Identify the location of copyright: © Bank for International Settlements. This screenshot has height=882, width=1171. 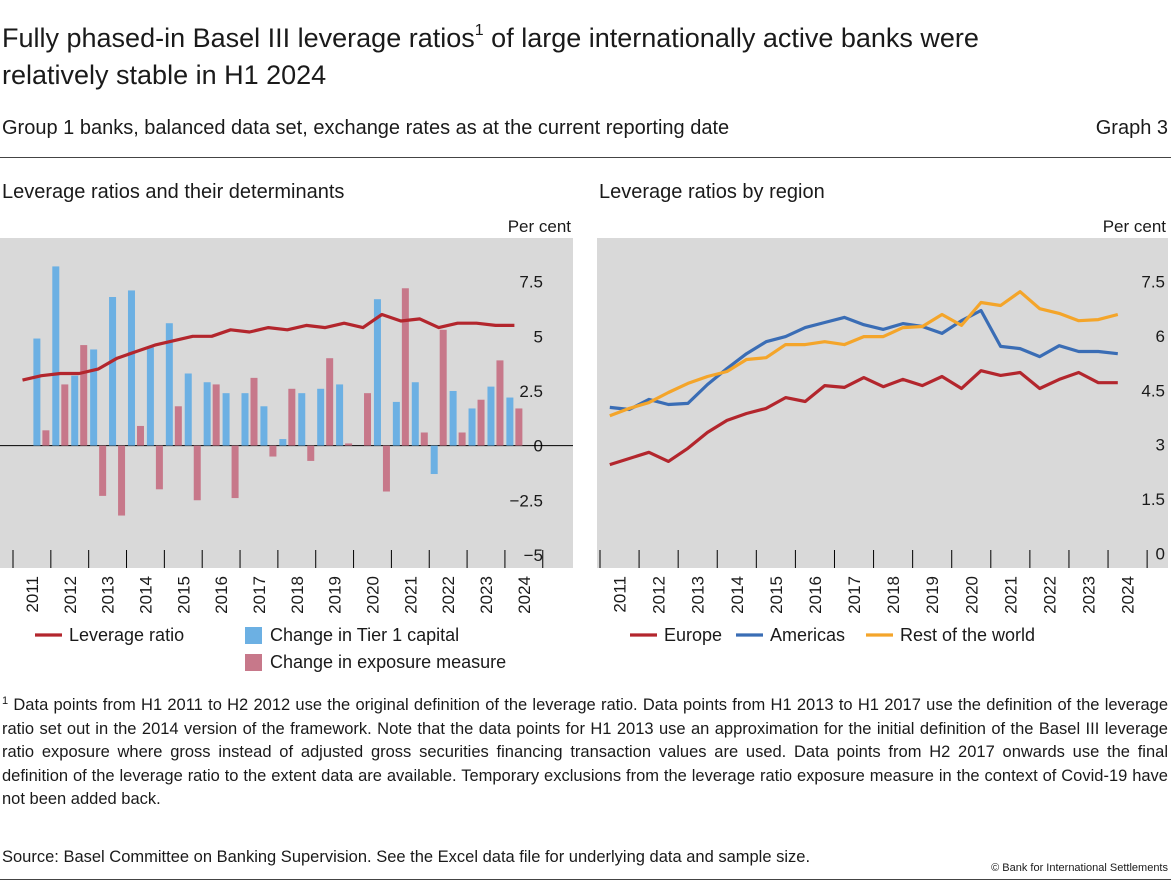
(1079, 868).